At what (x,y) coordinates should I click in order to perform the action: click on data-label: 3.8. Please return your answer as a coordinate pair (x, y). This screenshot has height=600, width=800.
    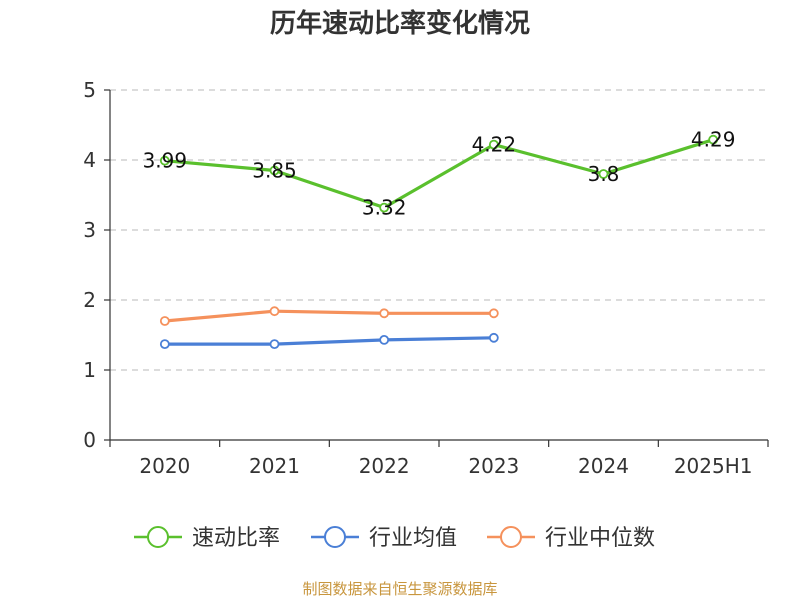
    Looking at the image, I should click on (604, 174).